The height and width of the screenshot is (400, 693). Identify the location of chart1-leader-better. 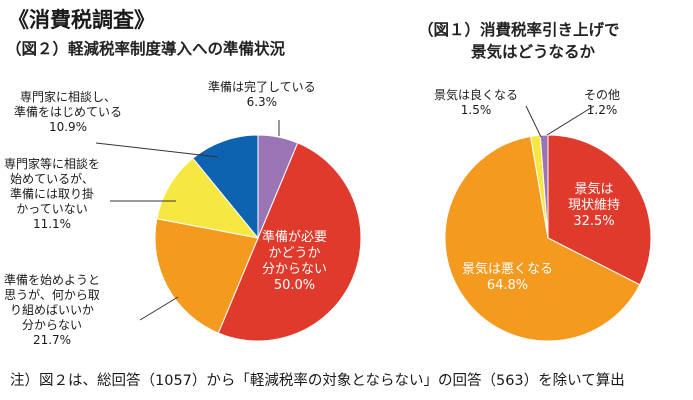
(533, 121).